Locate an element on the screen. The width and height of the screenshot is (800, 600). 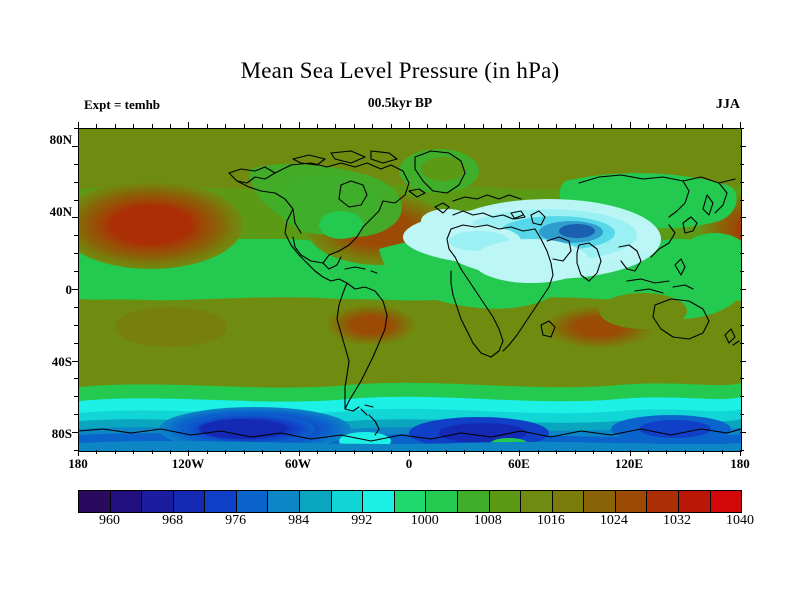
colorbar is located at coordinates (410, 501).